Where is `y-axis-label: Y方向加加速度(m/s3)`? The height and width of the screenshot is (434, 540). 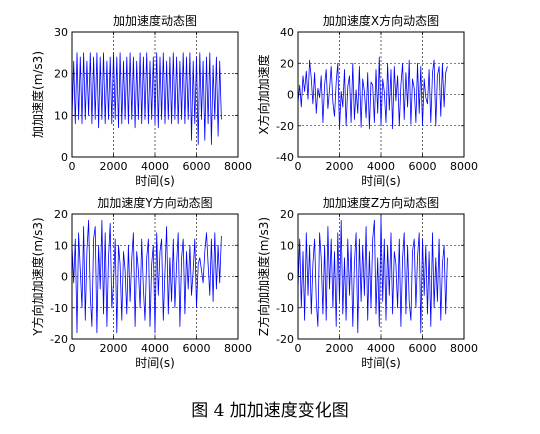
y-axis-label: Y方向加加速度(m/s3) is located at coordinates (37, 276).